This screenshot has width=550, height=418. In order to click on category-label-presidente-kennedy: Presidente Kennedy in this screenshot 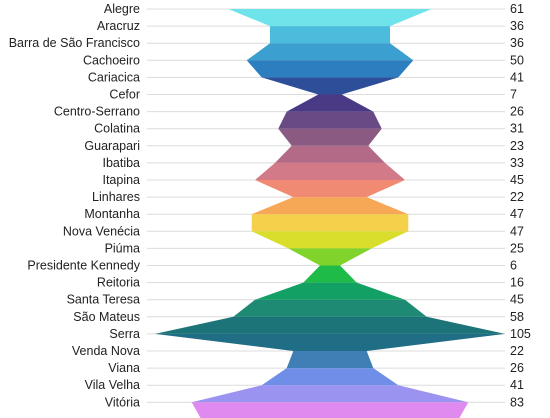, I will do `click(83, 266)`.